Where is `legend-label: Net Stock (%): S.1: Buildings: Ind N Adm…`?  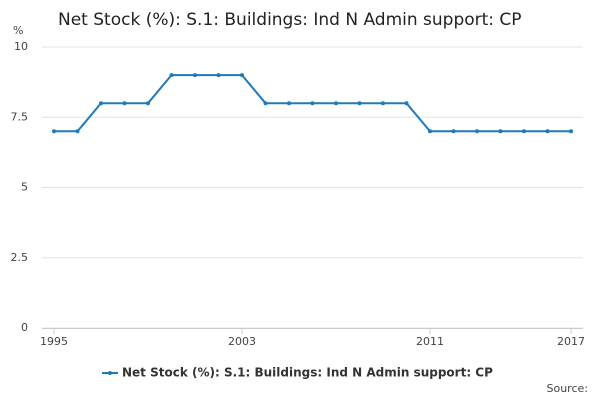
legend-label: Net Stock (%): S.1: Buildings: Ind N Adm… is located at coordinates (307, 373).